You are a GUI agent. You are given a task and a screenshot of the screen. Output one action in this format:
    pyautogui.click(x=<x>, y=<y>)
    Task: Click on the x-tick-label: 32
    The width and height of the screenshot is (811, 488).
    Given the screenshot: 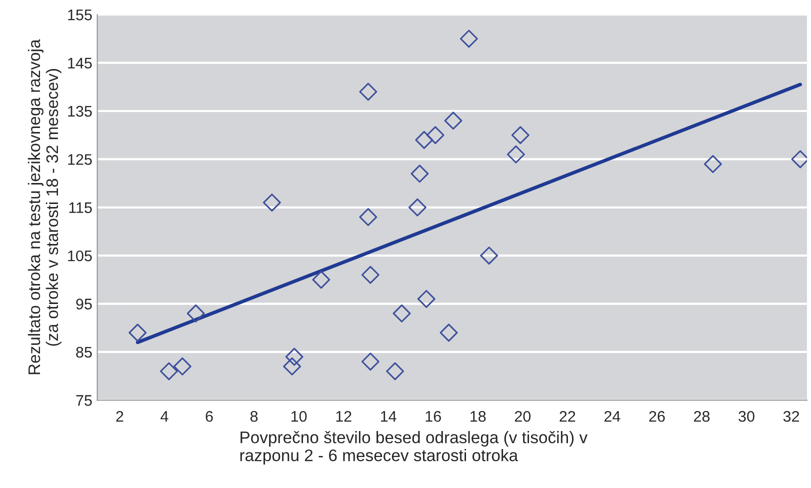 What is the action you would take?
    pyautogui.click(x=791, y=416)
    